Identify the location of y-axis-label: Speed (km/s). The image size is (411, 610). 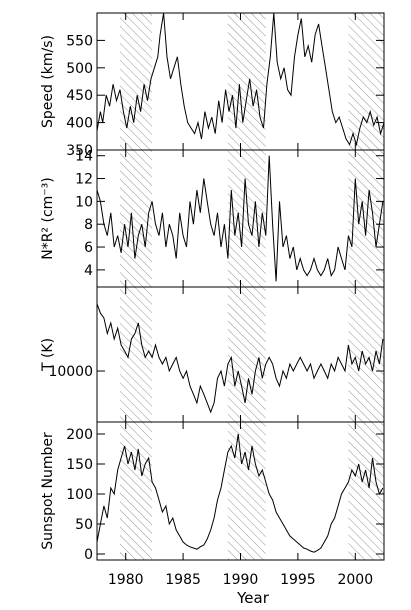
(48, 81).